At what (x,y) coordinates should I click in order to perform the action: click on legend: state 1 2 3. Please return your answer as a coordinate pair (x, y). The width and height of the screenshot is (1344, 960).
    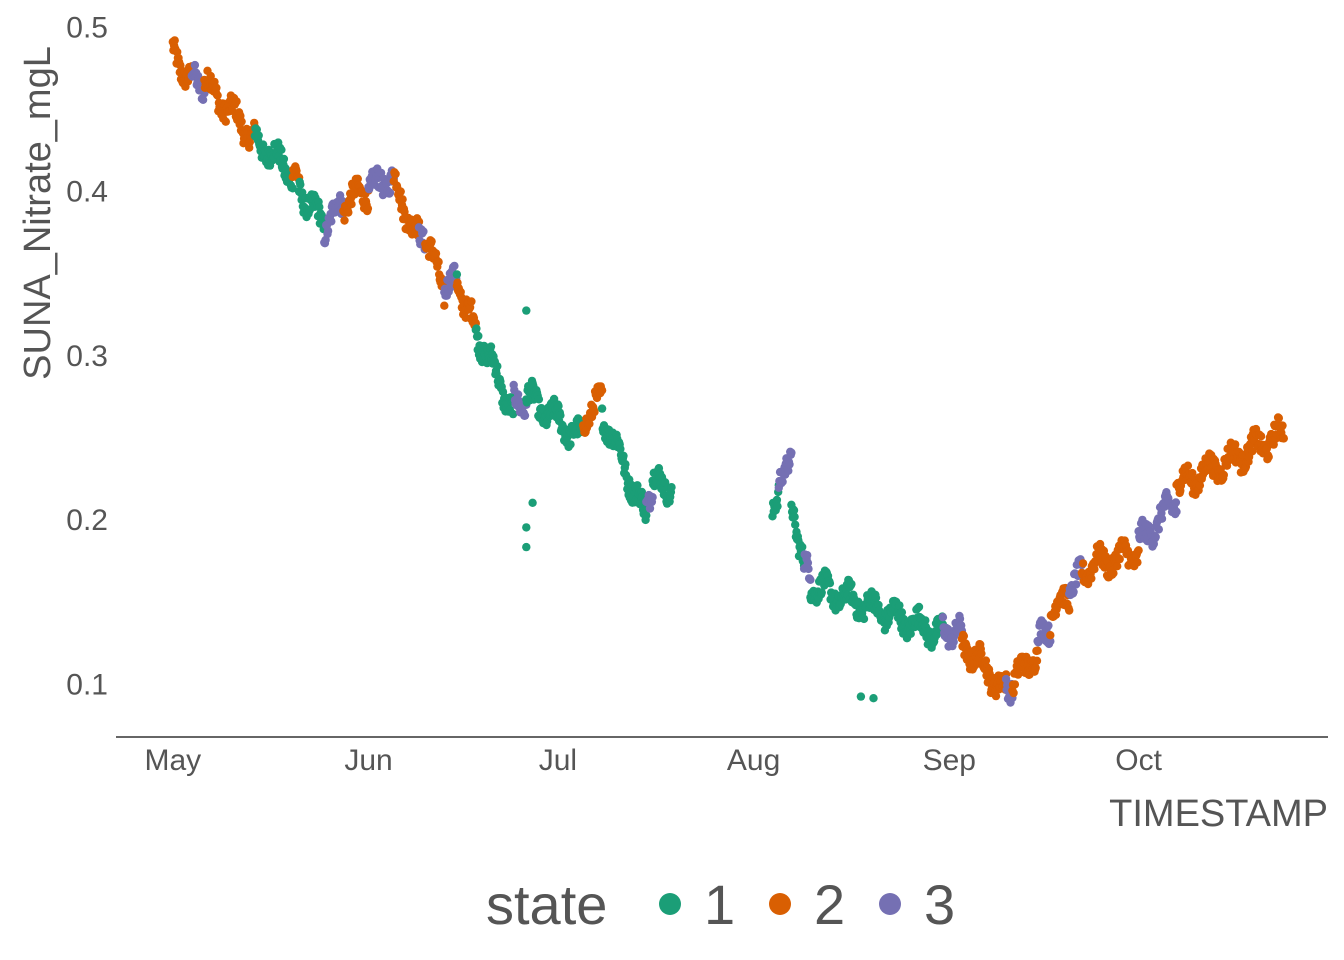
    Looking at the image, I should click on (720, 904).